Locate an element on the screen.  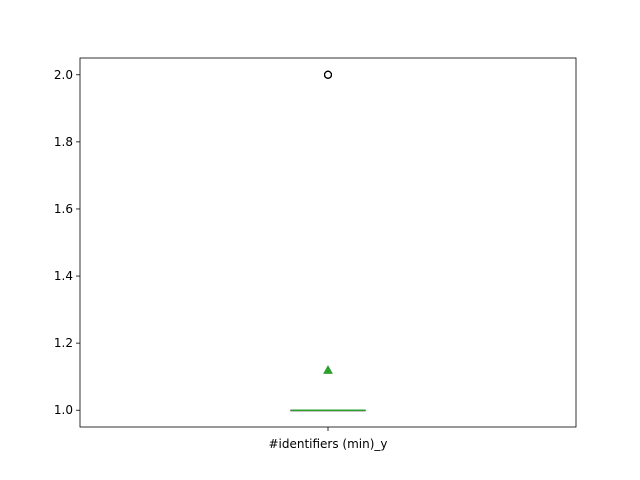
y-tick-label: 2.0 is located at coordinates (63, 75).